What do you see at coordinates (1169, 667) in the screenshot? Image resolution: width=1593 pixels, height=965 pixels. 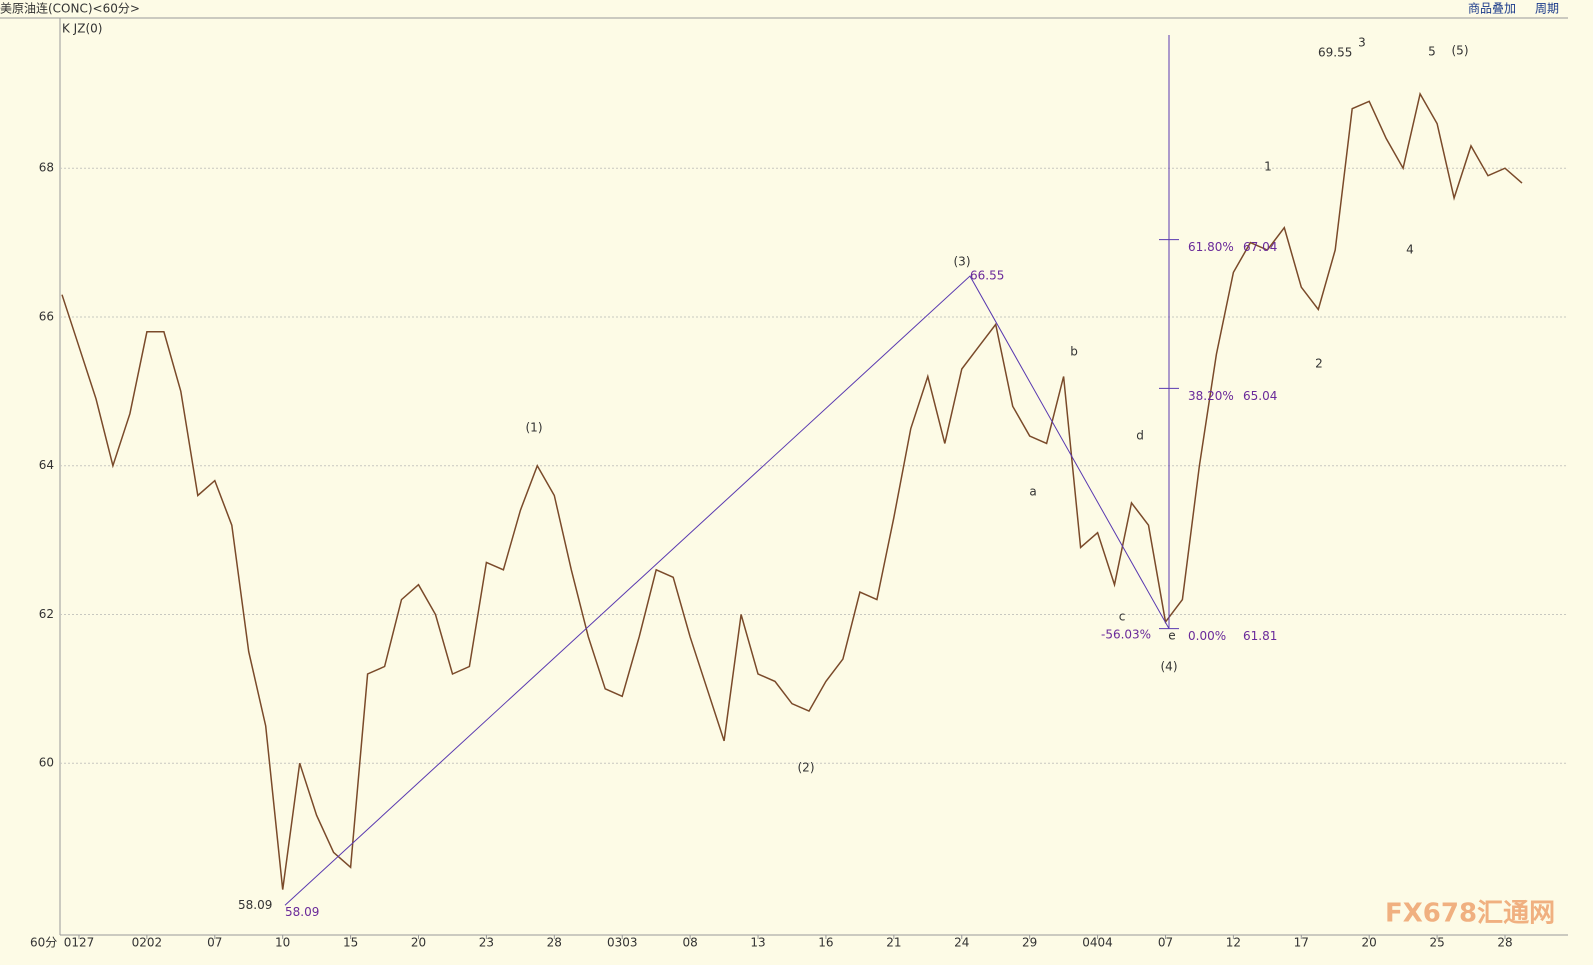 I see `wave-label: (4)` at bounding box center [1169, 667].